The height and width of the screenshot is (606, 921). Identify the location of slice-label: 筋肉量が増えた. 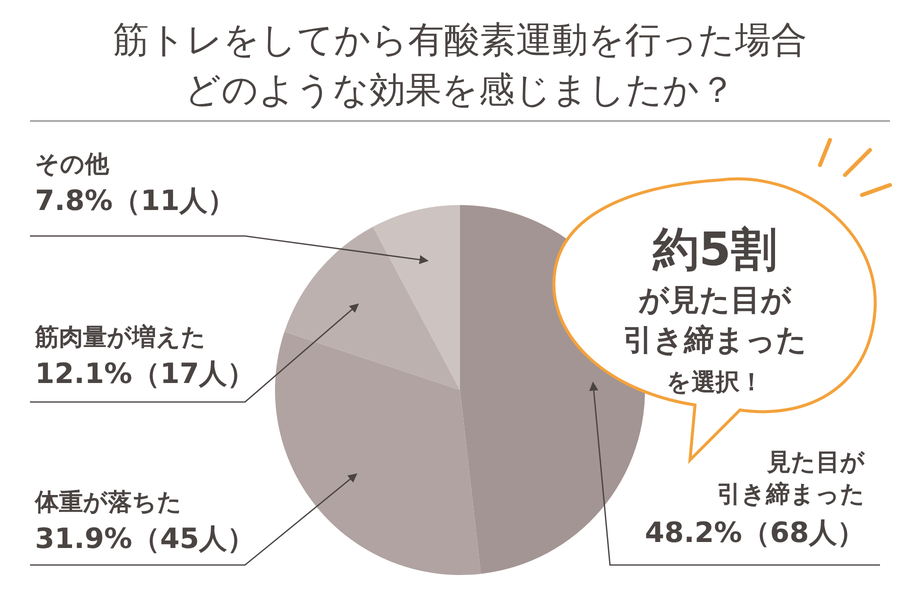
(120, 337).